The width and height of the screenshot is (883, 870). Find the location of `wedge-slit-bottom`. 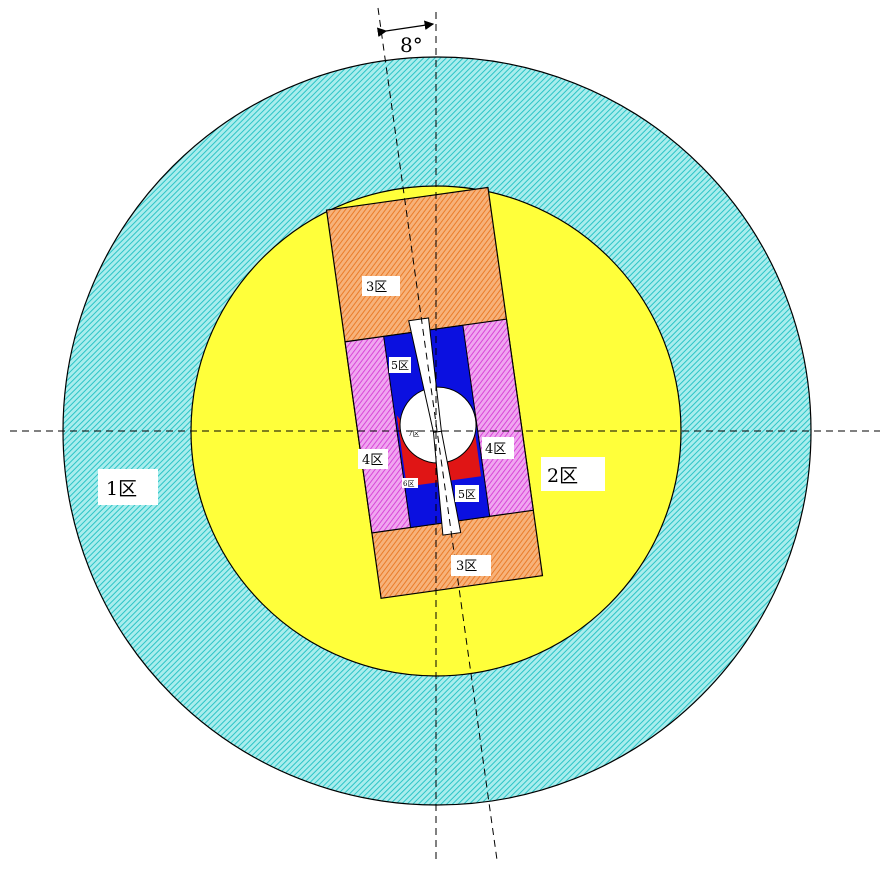

wedge-slit-bottom is located at coordinates (447, 483).